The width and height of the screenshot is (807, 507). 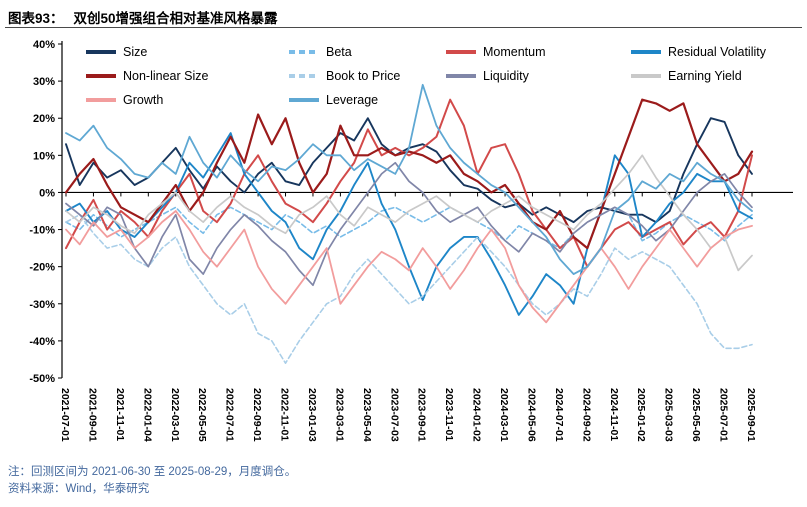 What do you see at coordinates (641, 415) in the screenshot?
I see `x-tick-label: 2025-01-02` at bounding box center [641, 415].